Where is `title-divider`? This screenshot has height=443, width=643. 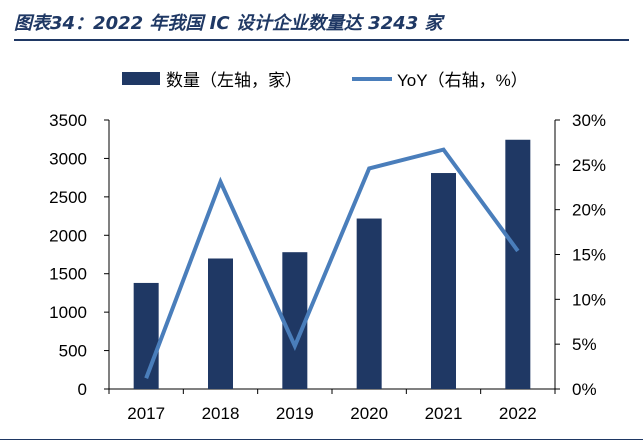
title-divider is located at coordinates (321, 40).